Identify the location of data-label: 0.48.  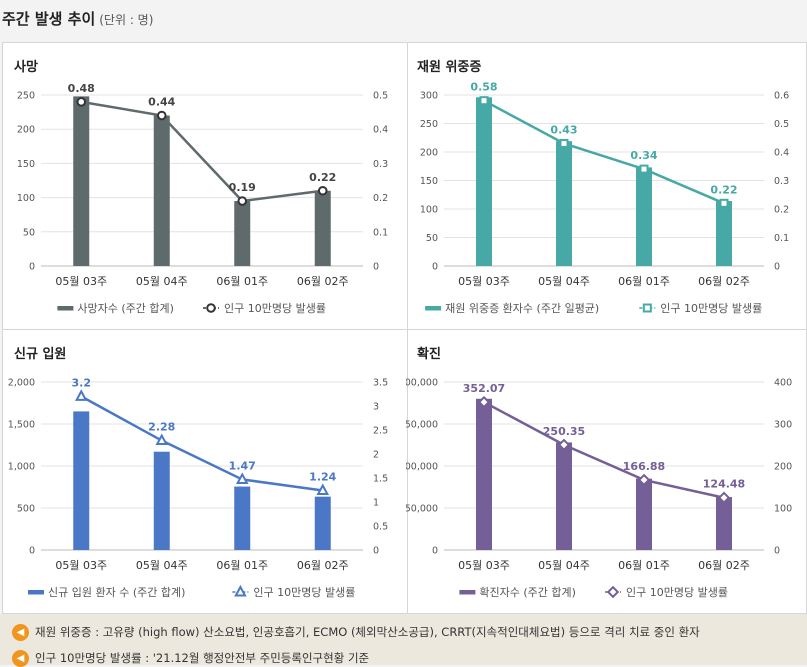
(81, 88).